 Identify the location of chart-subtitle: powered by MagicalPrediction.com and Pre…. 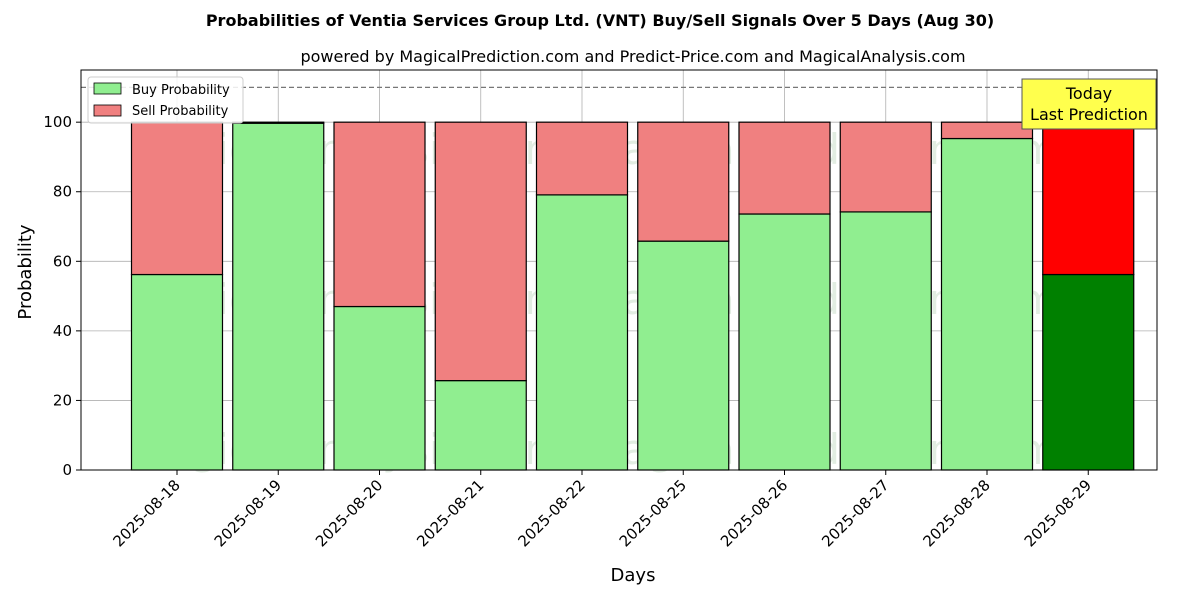
(632, 56).